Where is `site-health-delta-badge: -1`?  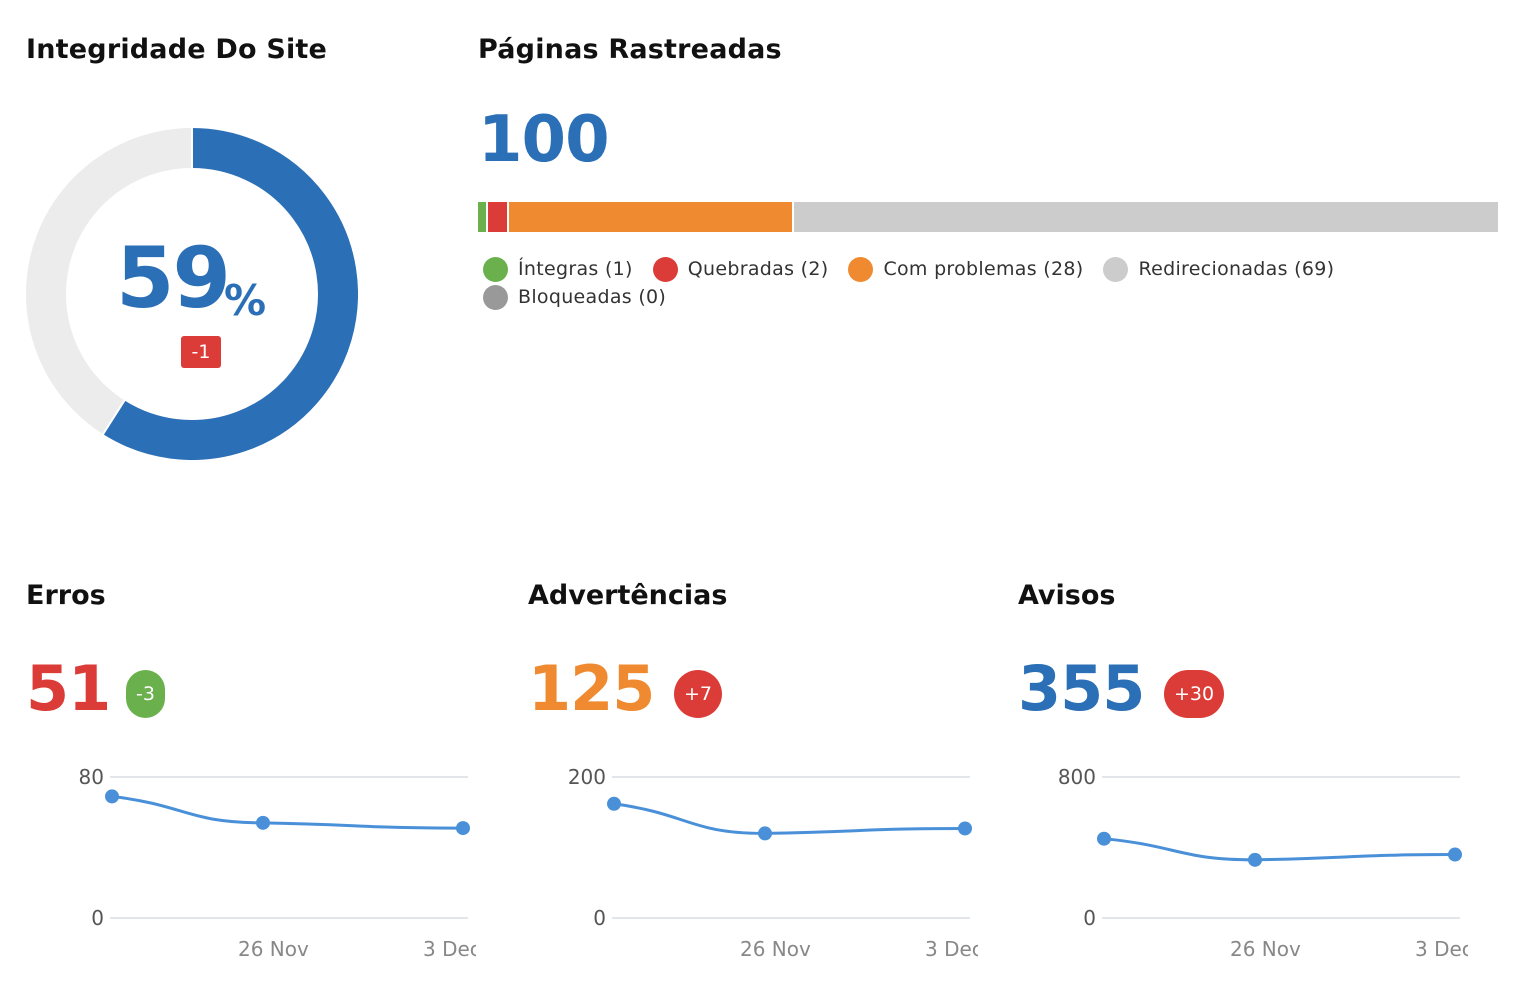 site-health-delta-badge: -1 is located at coordinates (201, 352).